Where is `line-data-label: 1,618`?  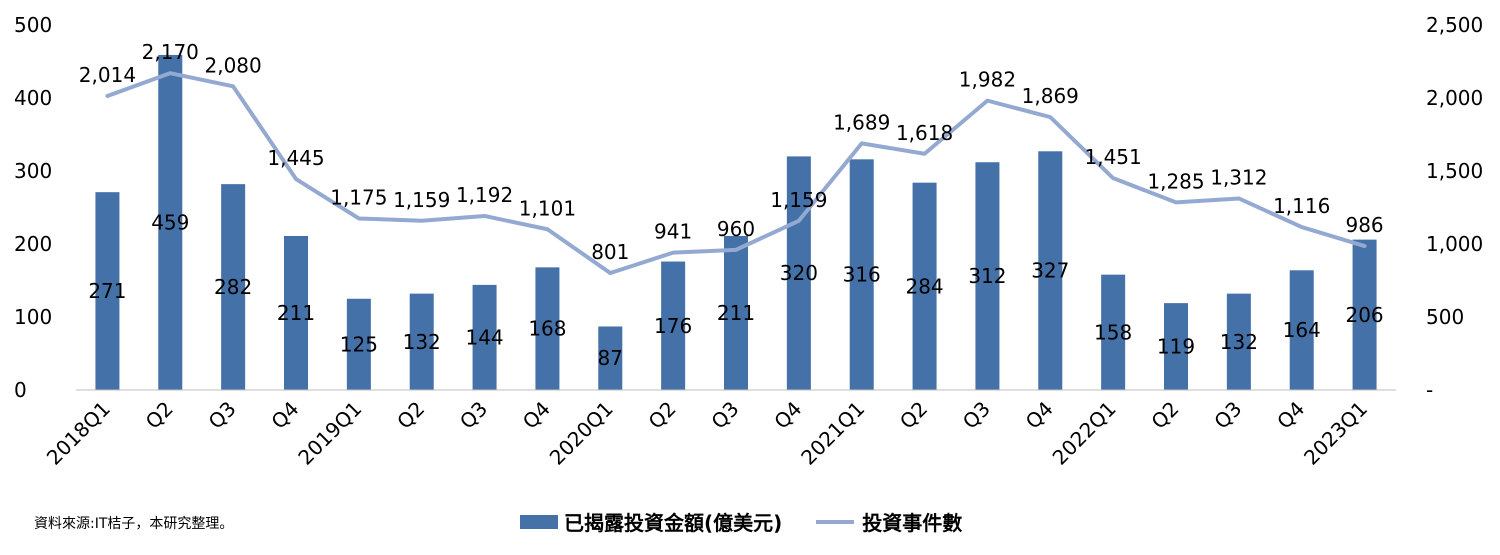
line-data-label: 1,618 is located at coordinates (924, 133).